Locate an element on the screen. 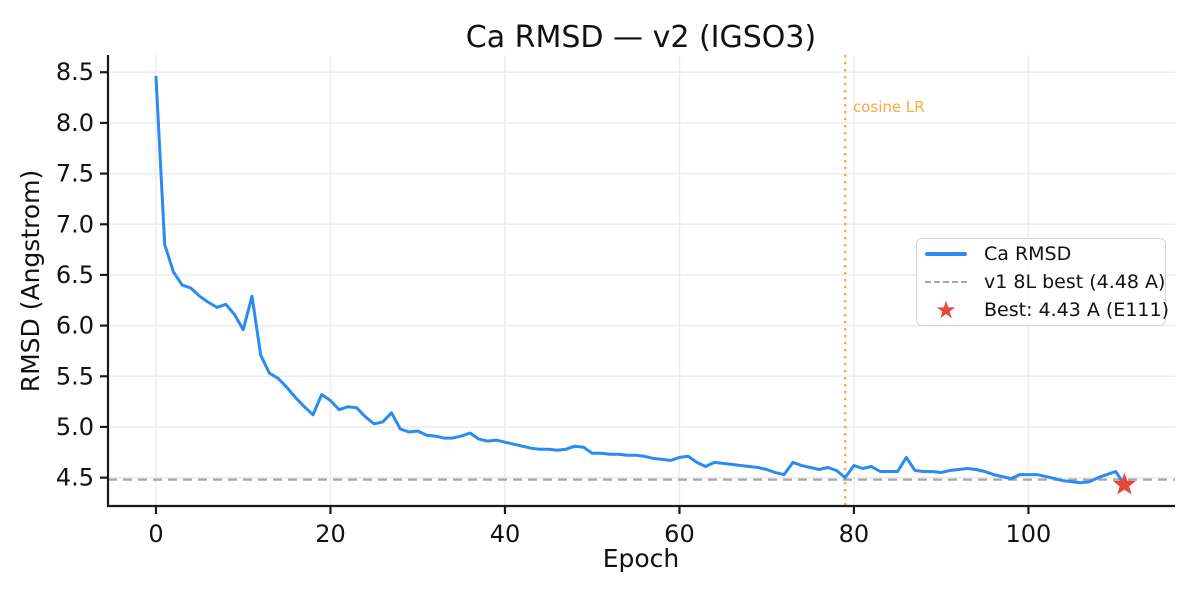  x-tick-label: 20 is located at coordinates (330, 534).